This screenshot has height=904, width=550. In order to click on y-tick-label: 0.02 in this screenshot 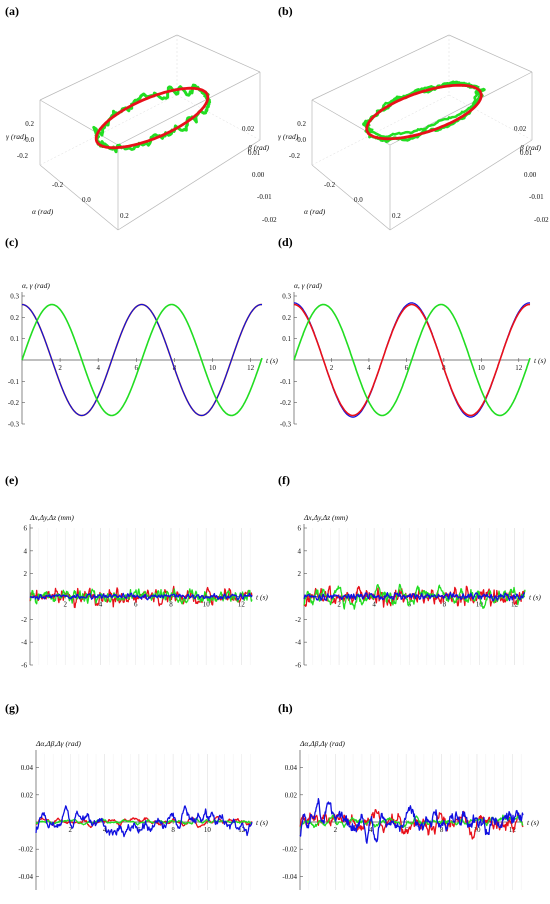, I will do `click(291, 795)`.